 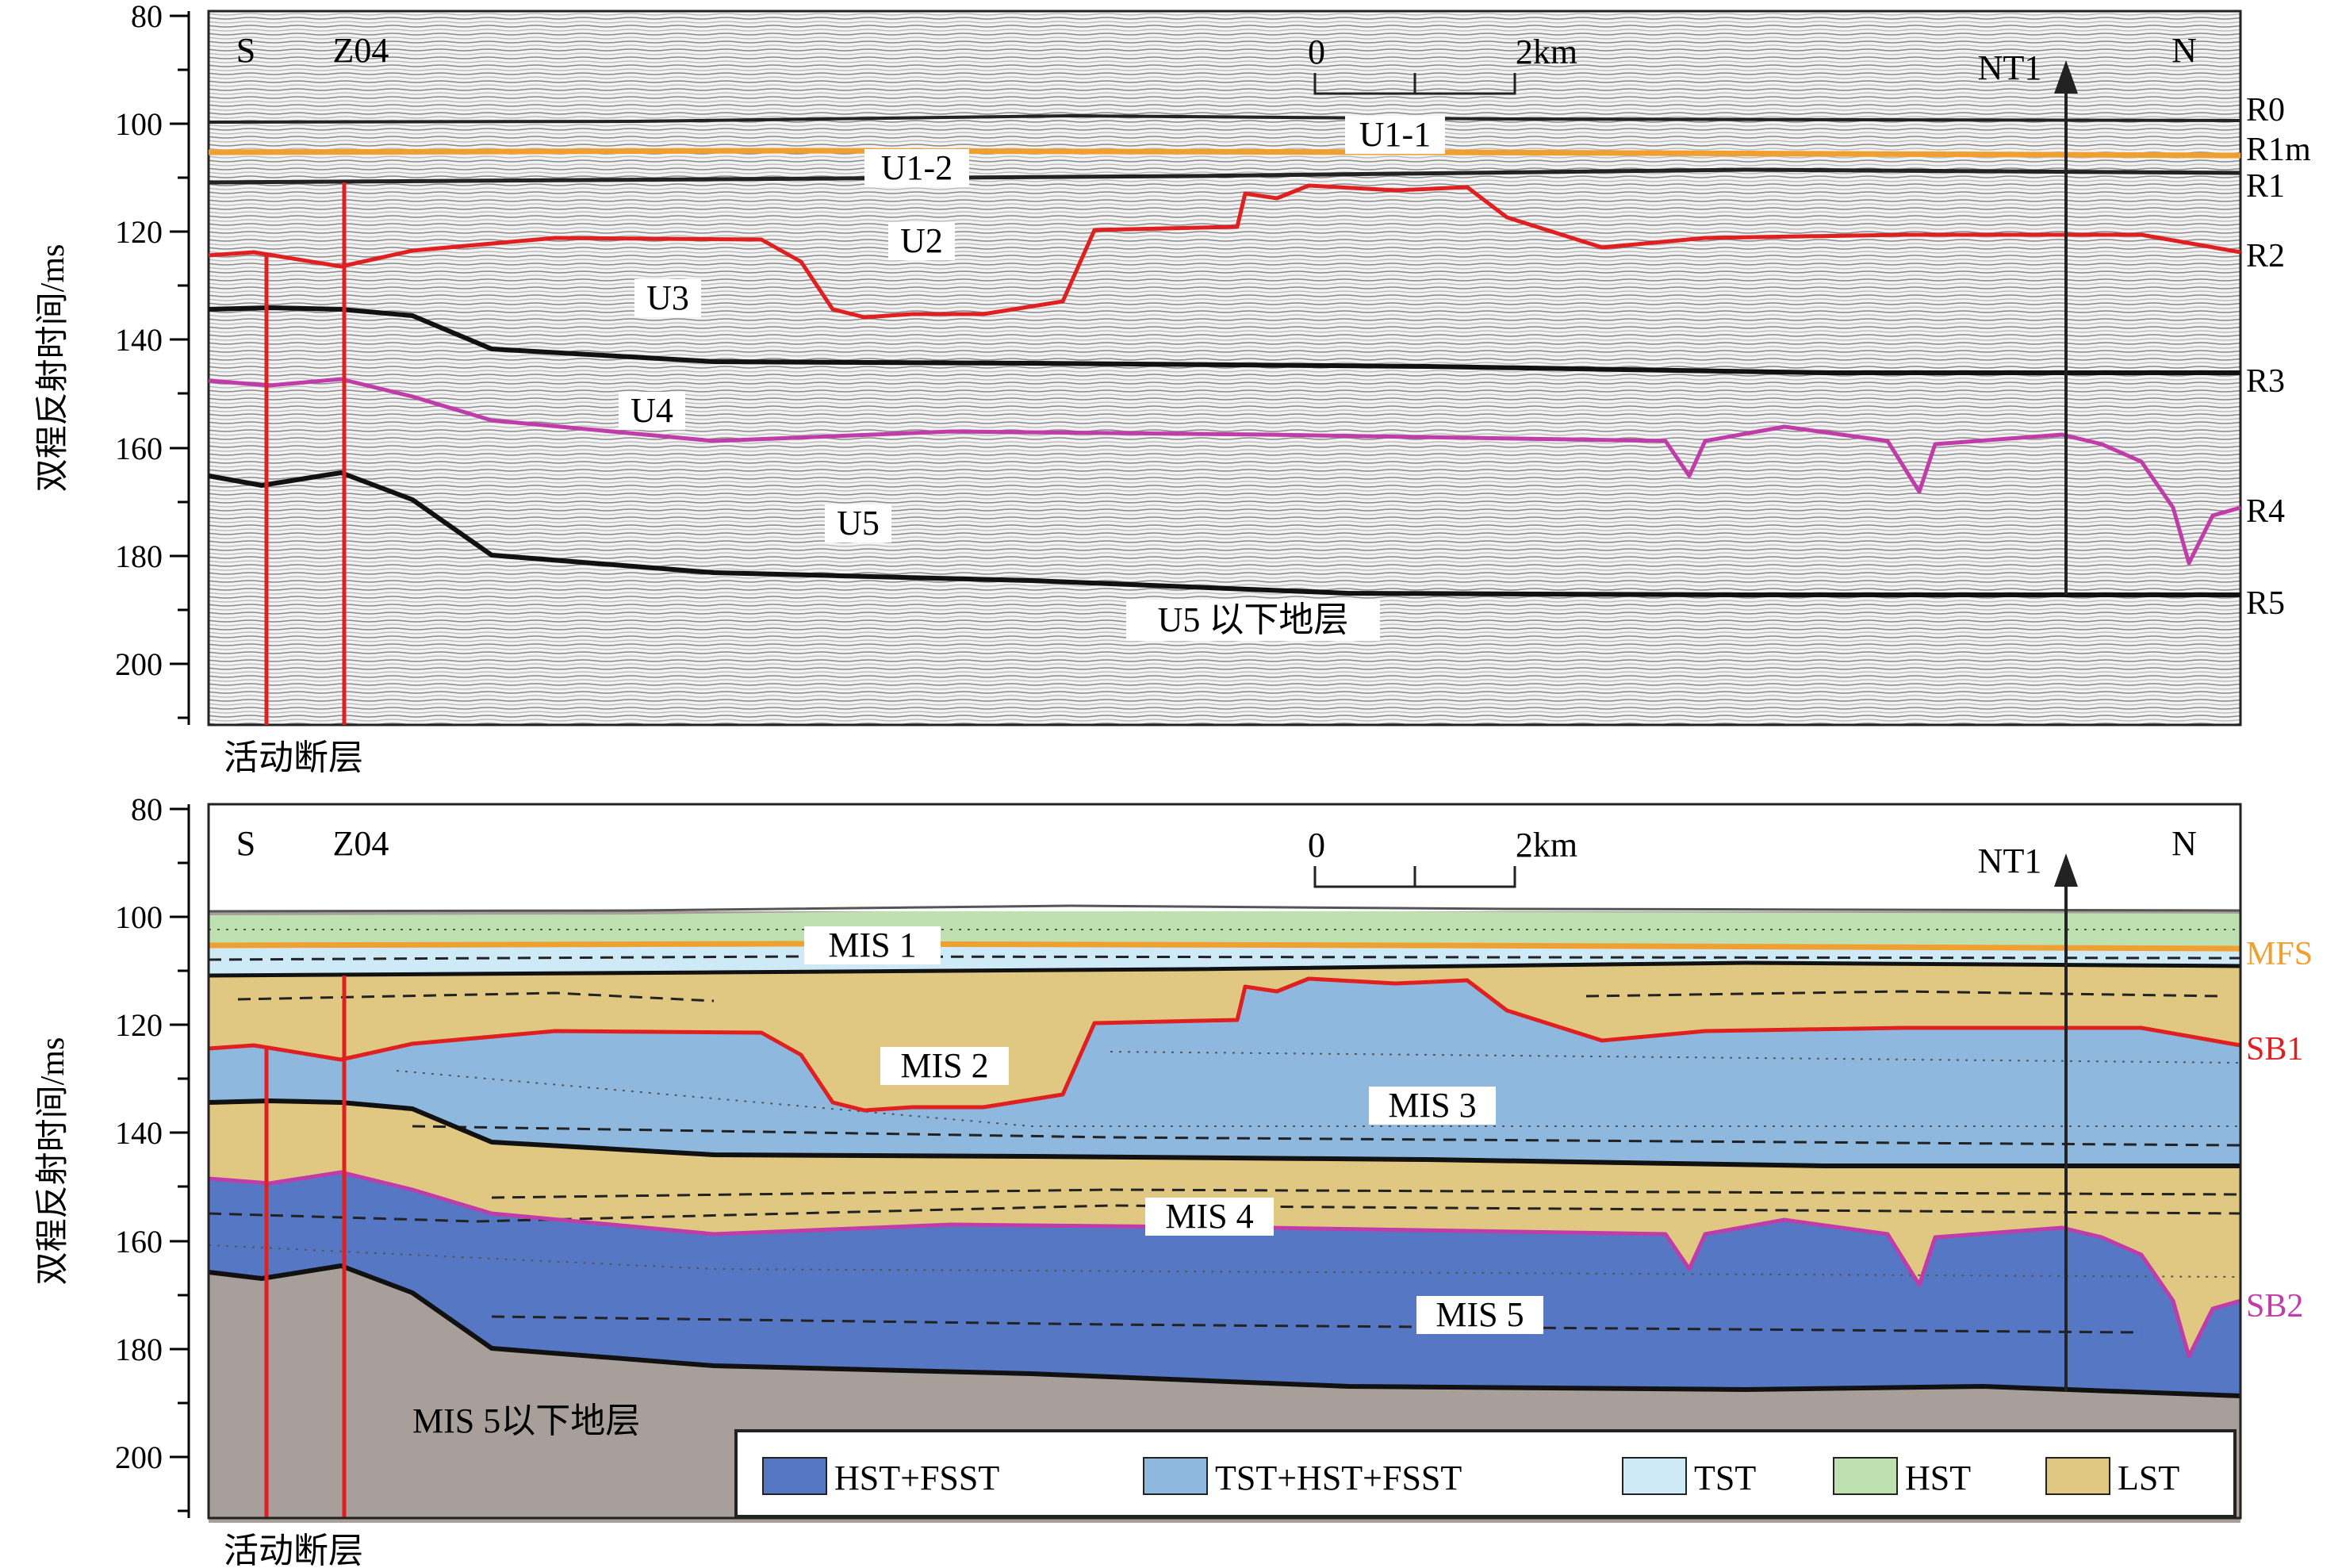 I want to click on r5-horizon, so click(x=1224, y=533).